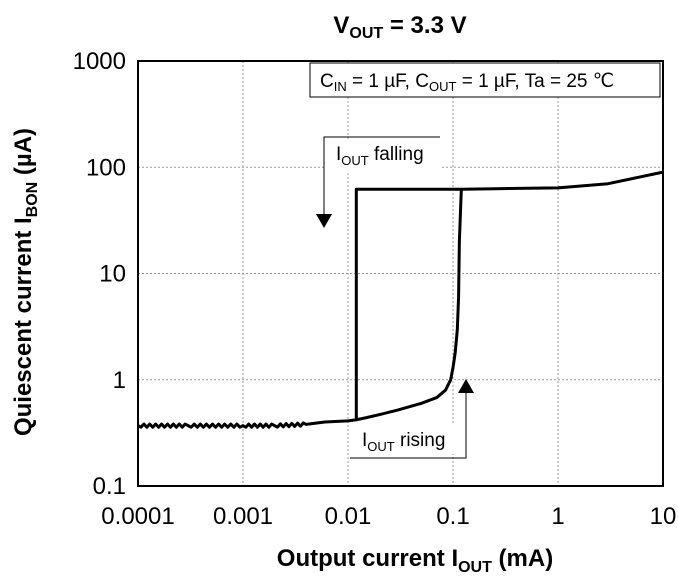 Image resolution: width=678 pixels, height=579 pixels. Describe the element at coordinates (338, 154) in the screenshot. I see `annotation-falling-main: I` at that location.